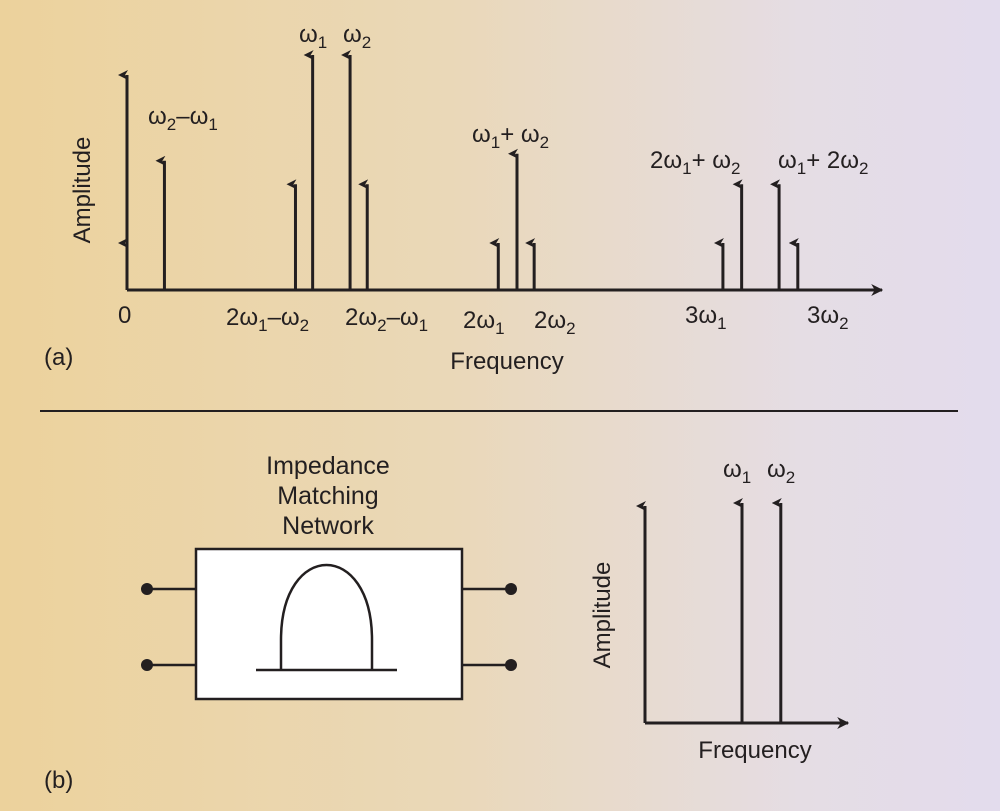  What do you see at coordinates (267, 319) in the screenshot?
I see `label-2w1-minus-w2: 2ω1–ω2` at bounding box center [267, 319].